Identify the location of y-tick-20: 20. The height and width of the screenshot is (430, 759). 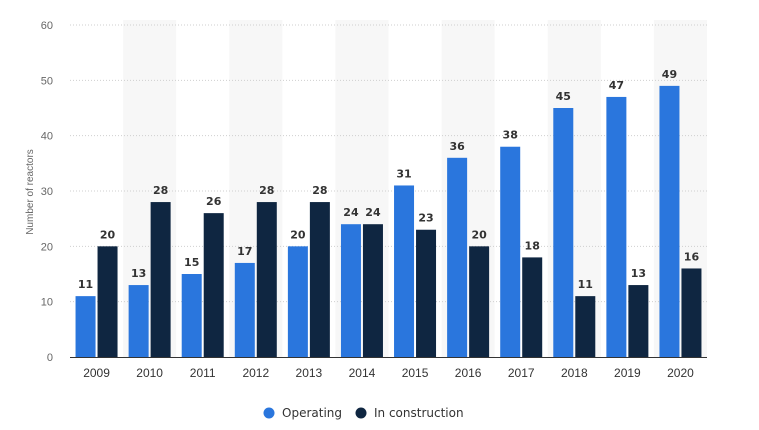
(47, 247).